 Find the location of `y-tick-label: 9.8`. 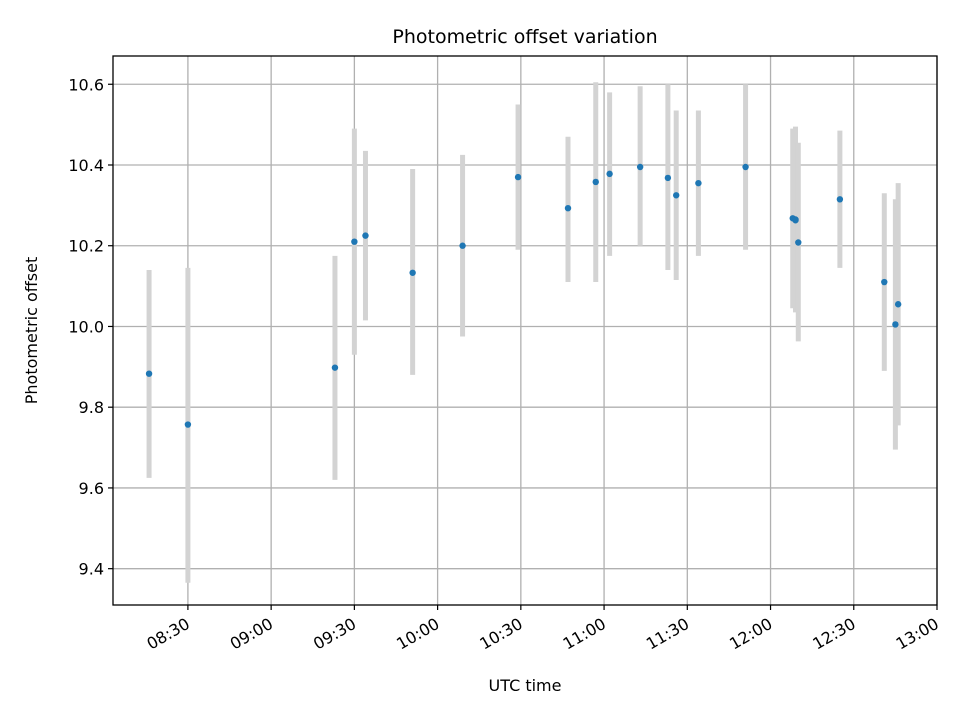

y-tick-label: 9.8 is located at coordinates (91, 407).